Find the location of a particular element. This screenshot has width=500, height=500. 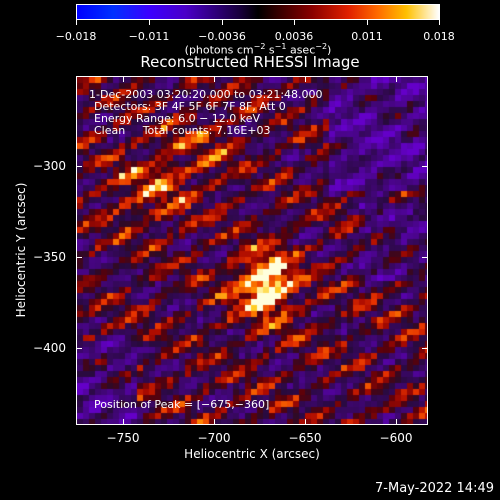

info-clean-counts: Clean Total counts: 7.16E+03 is located at coordinates (182, 130).